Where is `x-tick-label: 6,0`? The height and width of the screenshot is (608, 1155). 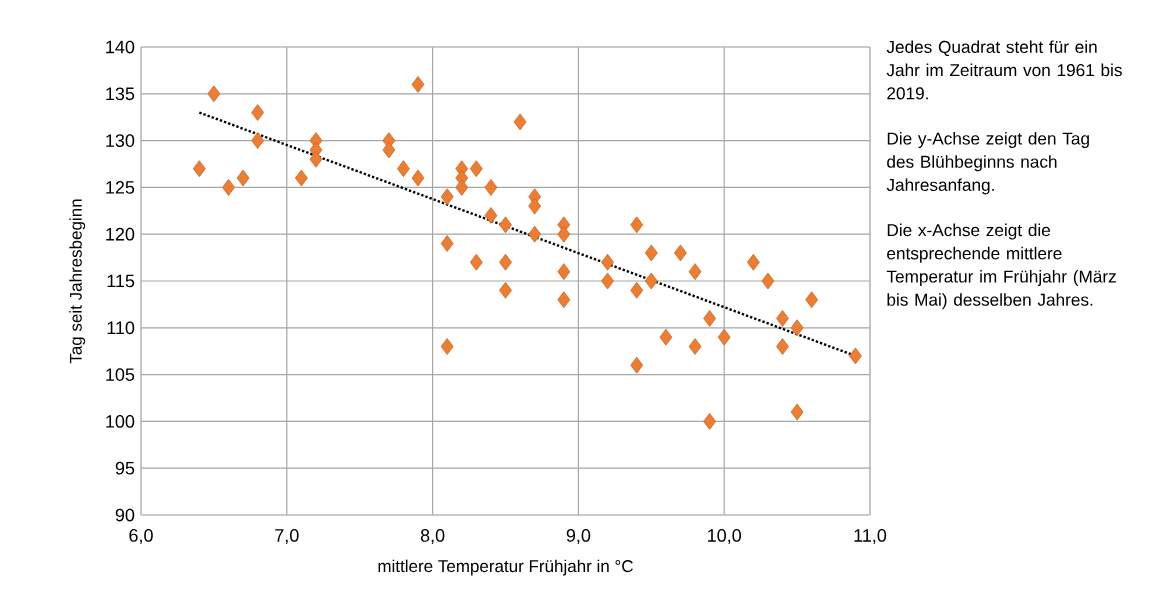
x-tick-label: 6,0 is located at coordinates (141, 536).